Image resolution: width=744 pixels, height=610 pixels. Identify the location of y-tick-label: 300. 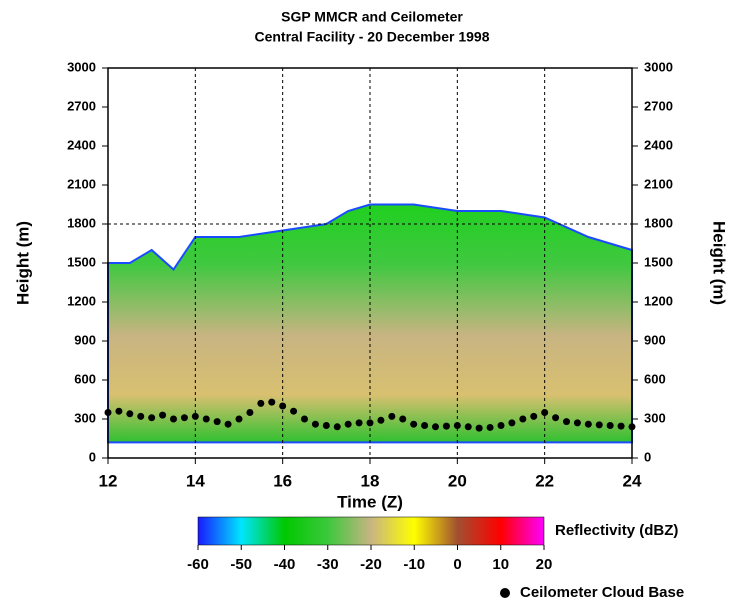
(85, 417).